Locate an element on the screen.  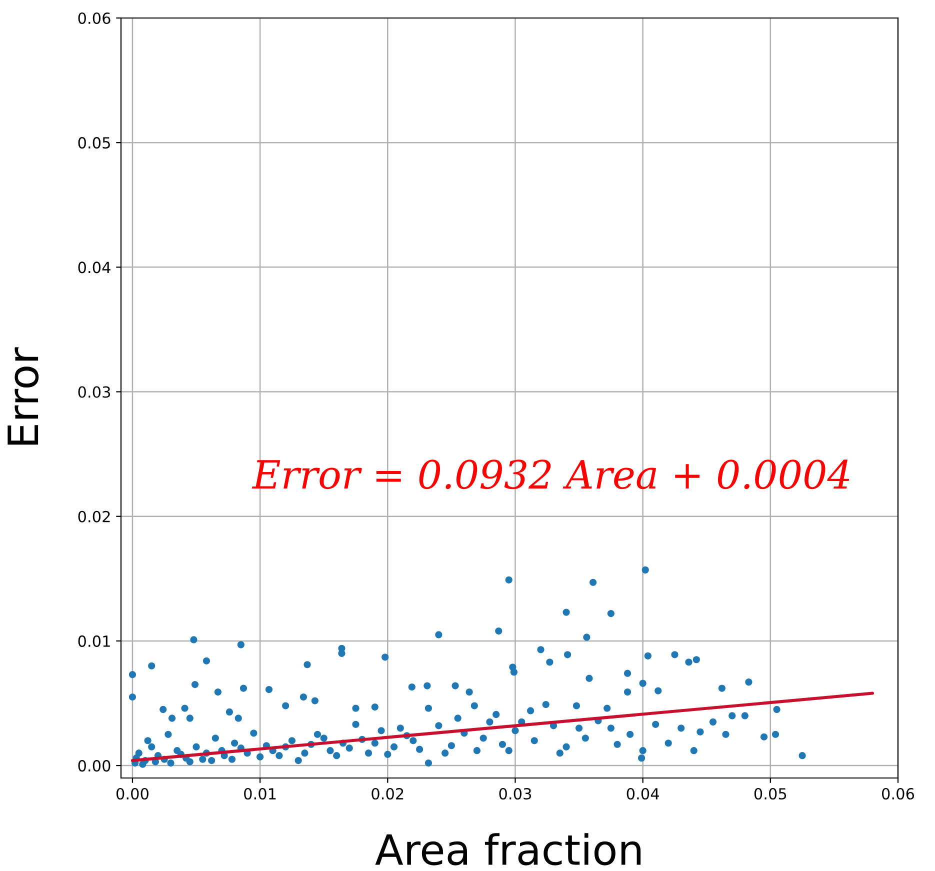
y-tick-label: 0.06 is located at coordinates (94, 18).